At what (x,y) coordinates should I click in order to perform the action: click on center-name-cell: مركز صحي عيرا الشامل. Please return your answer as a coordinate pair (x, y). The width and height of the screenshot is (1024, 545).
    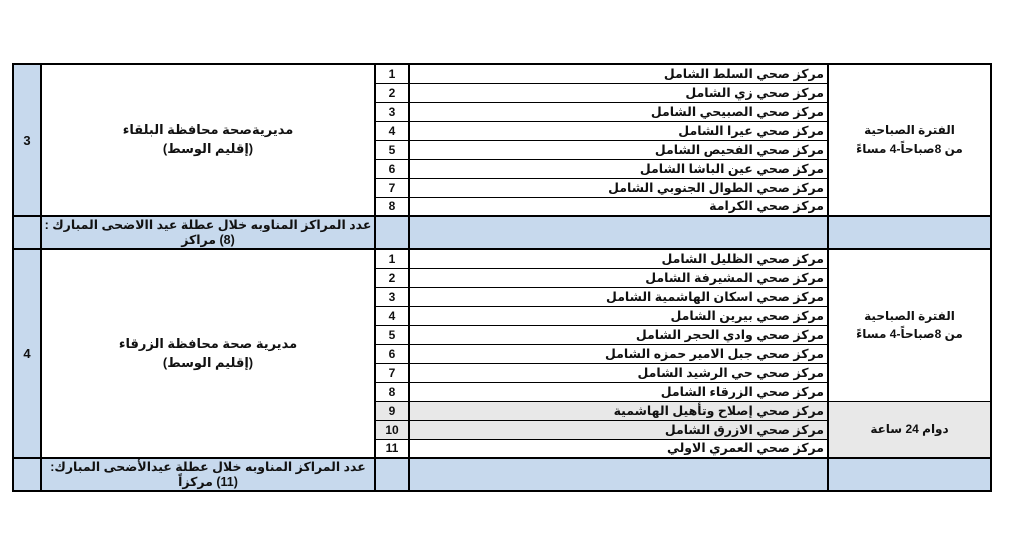
    Looking at the image, I should click on (618, 130).